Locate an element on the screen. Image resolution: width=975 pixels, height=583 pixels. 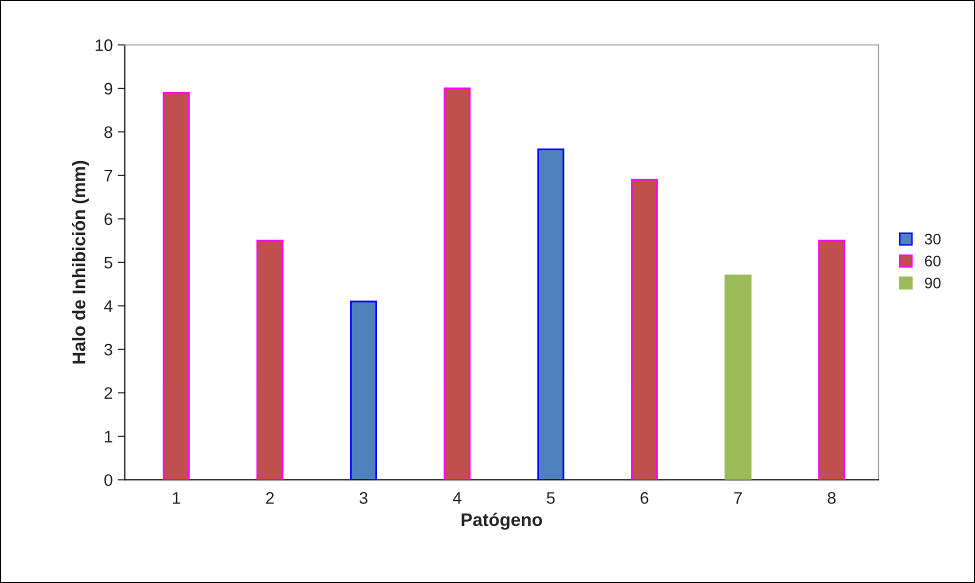
y-tick-label: 3 is located at coordinates (108, 350).